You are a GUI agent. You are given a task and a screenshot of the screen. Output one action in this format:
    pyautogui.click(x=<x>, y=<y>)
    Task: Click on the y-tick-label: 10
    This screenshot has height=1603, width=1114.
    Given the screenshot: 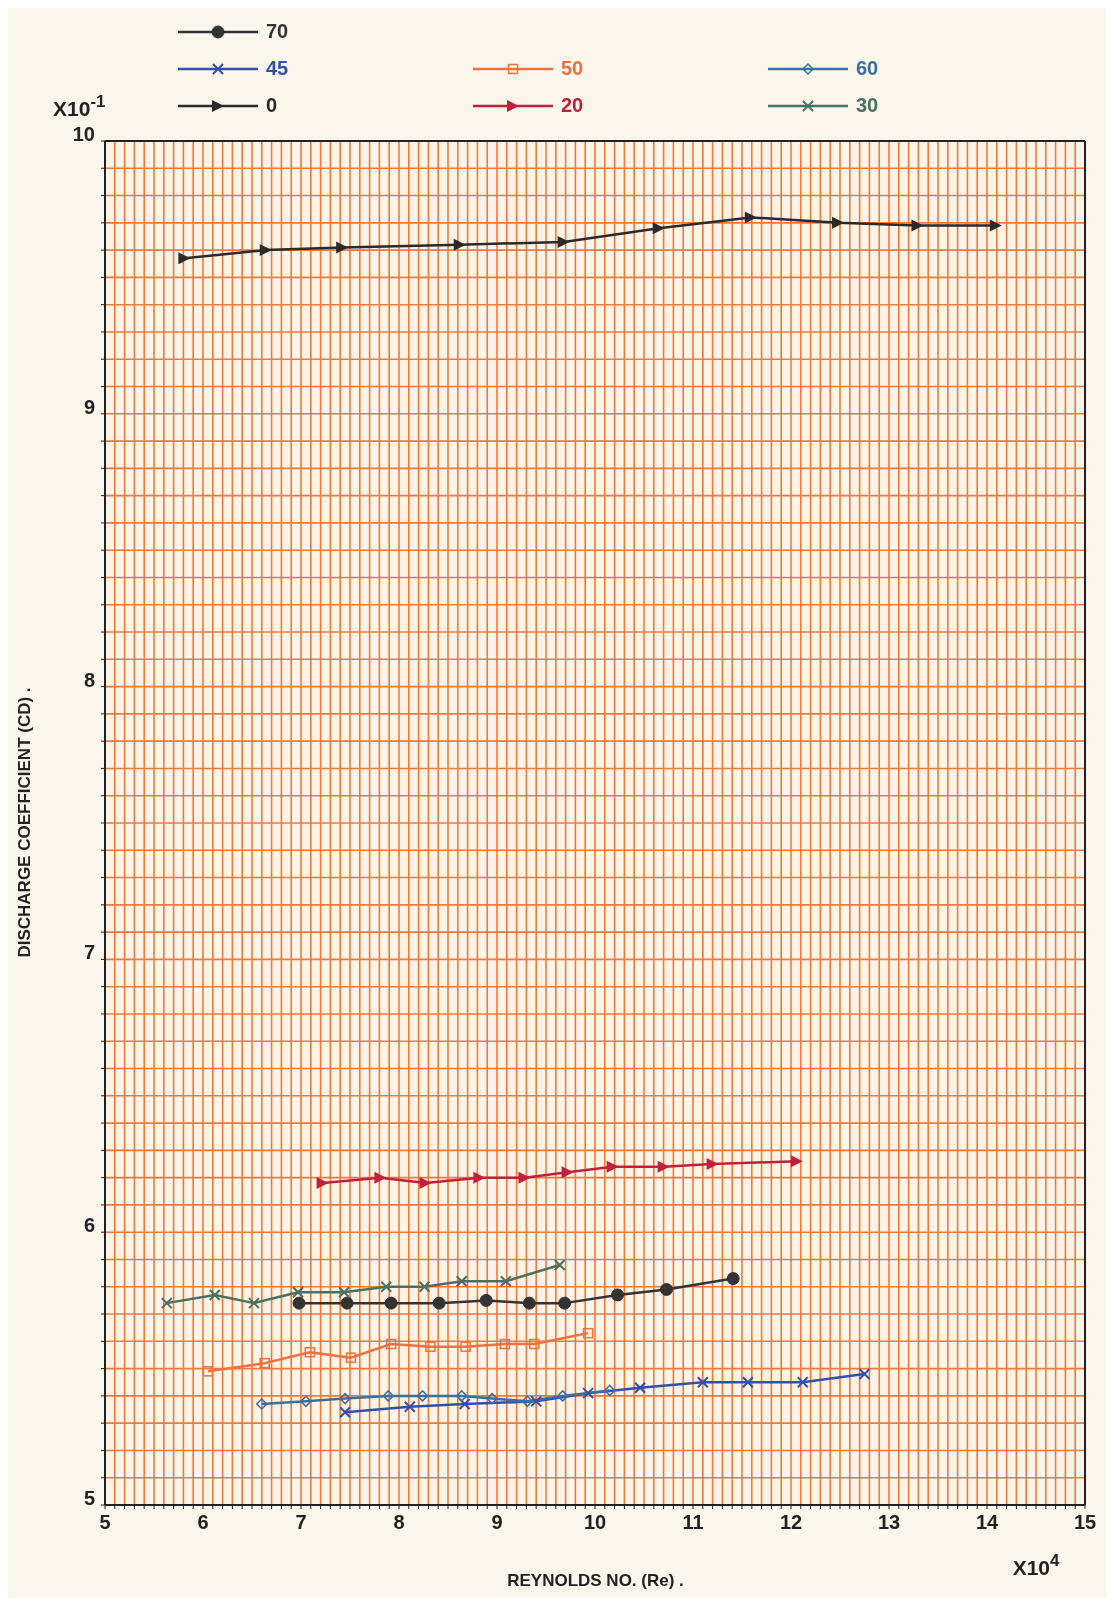 What is the action you would take?
    pyautogui.click(x=83, y=134)
    